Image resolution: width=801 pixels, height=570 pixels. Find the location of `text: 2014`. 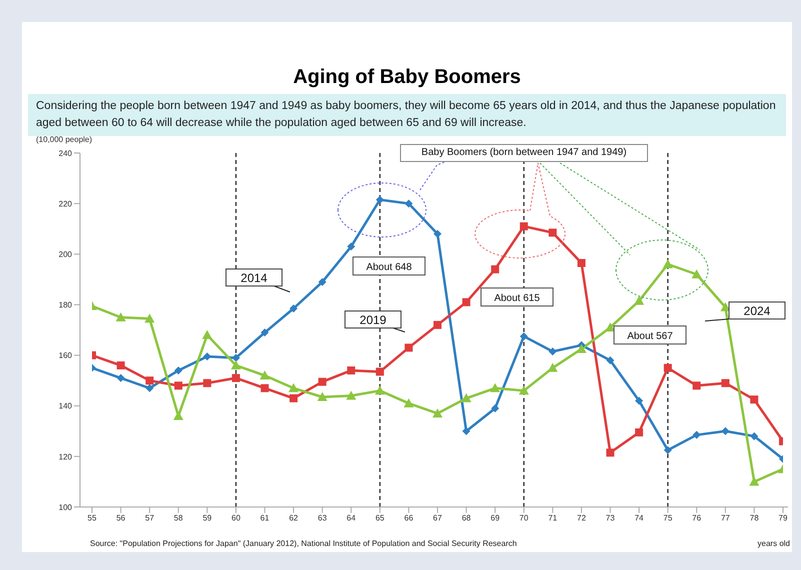

text: 2014 is located at coordinates (254, 278).